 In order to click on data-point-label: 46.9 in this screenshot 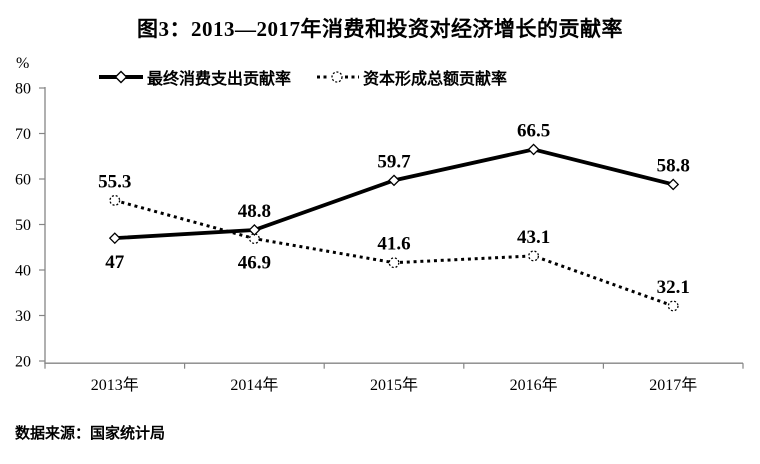, I will do `click(254, 263)`.